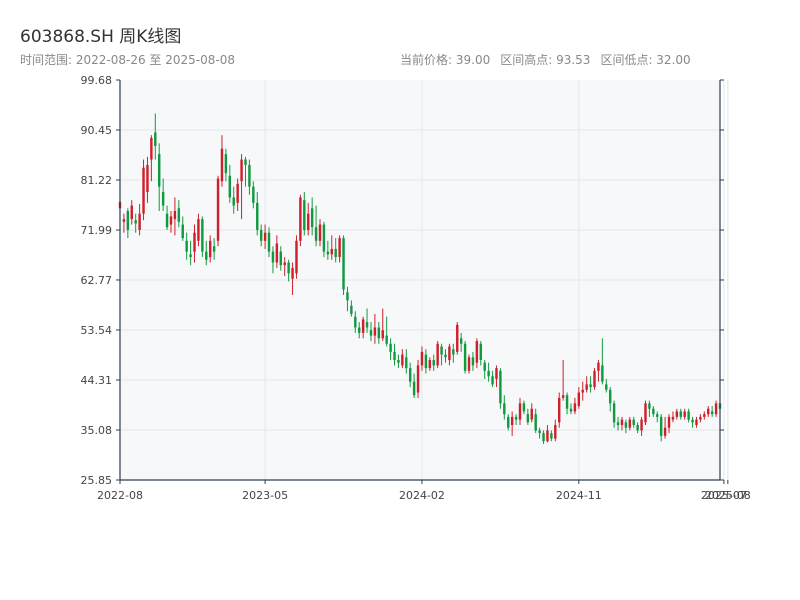 This screenshot has width=800, height=600. Describe the element at coordinates (97, 430) in the screenshot. I see `y-tick-label: 35.08` at that location.